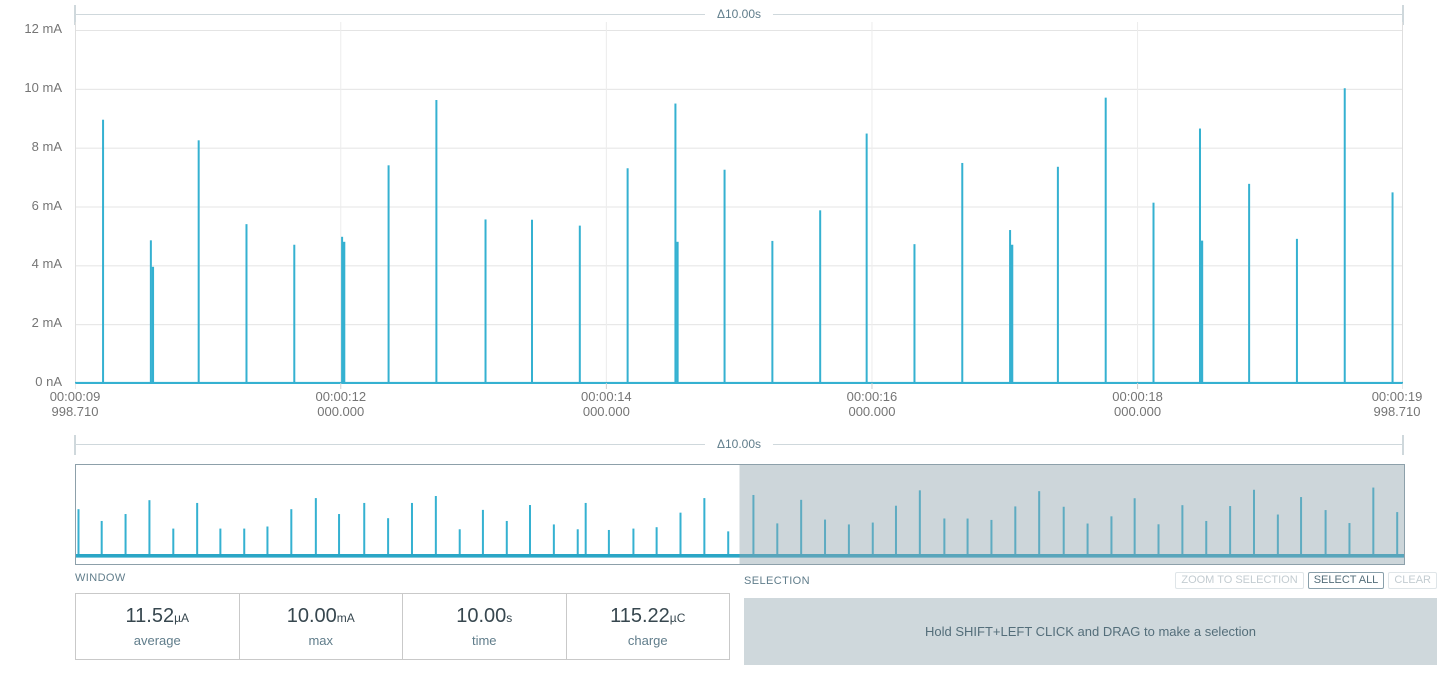  Describe the element at coordinates (341, 404) in the screenshot. I see `x-axis-label: 00:00:12 000.000` at that location.